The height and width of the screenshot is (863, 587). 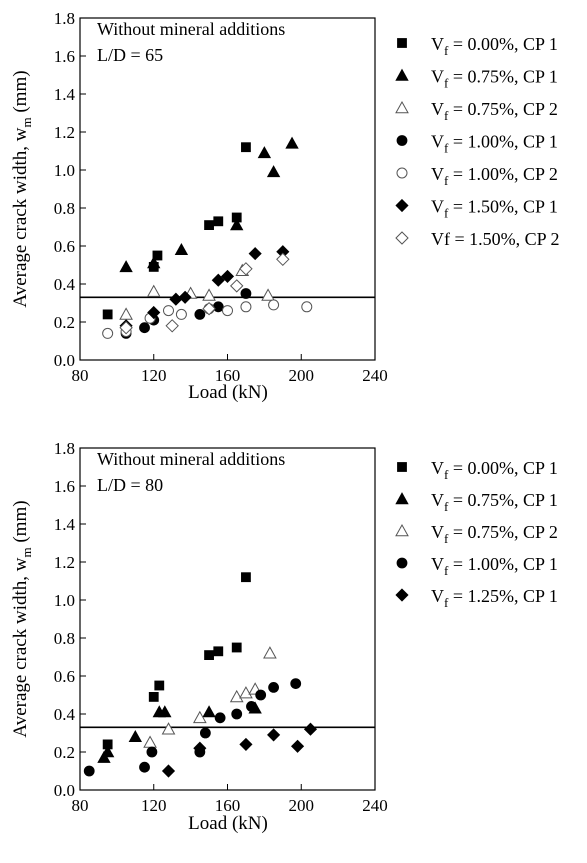 What do you see at coordinates (130, 485) in the screenshot?
I see `annotation-line-2: L/D = 80` at bounding box center [130, 485].